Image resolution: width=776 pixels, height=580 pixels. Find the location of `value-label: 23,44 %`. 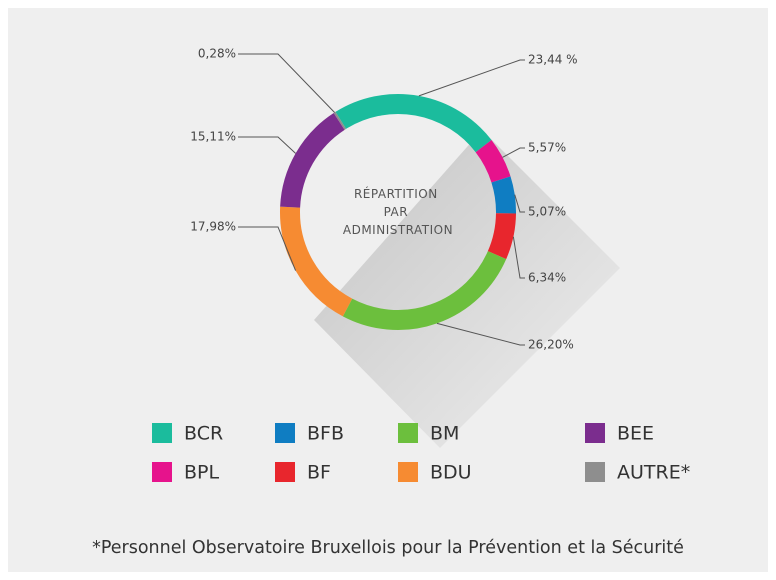

value-label: 23,44 % is located at coordinates (553, 60).